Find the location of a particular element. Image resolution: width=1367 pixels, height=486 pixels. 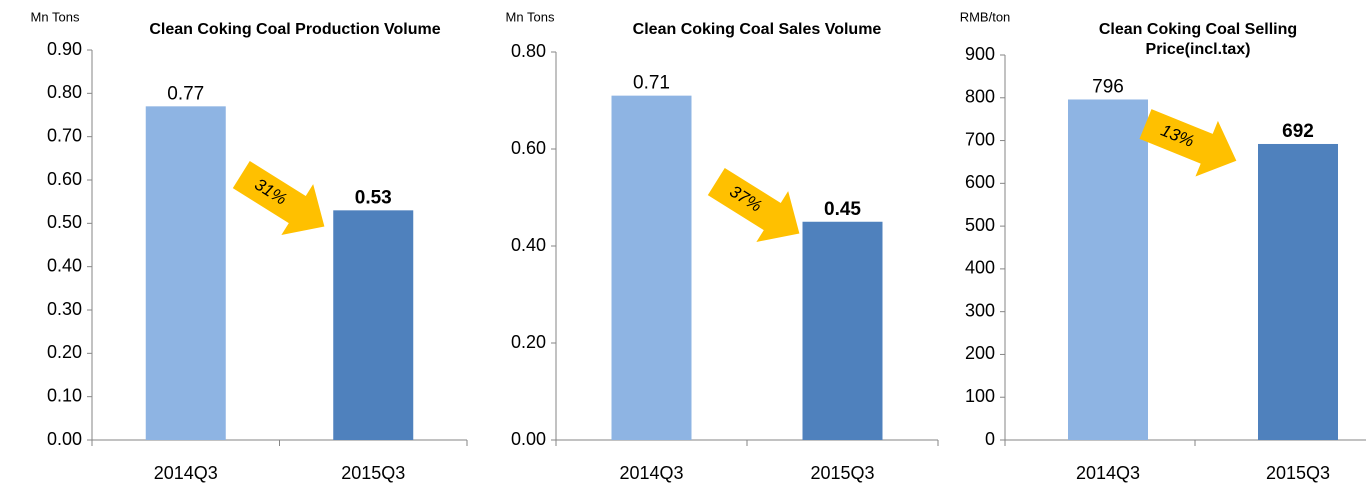

decline-arrow: 31% is located at coordinates (278, 197).